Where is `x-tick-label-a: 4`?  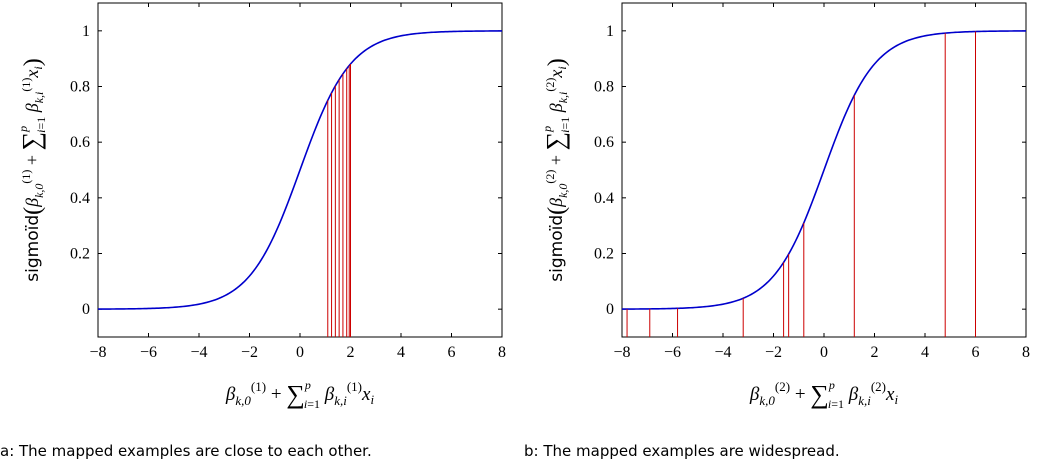 x-tick-label-a: 4 is located at coordinates (401, 352).